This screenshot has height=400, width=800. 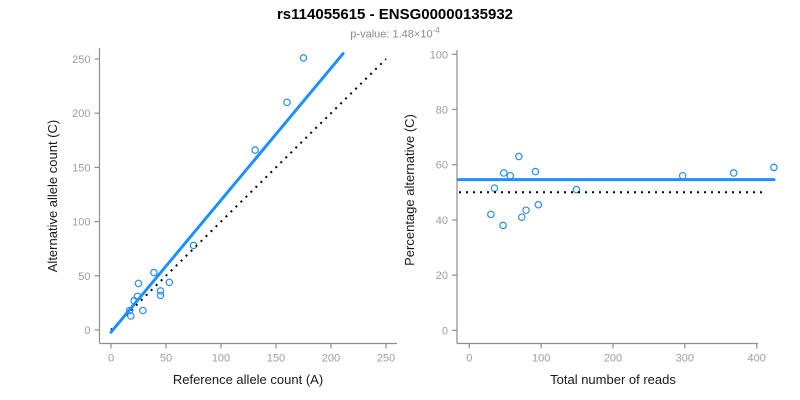 What do you see at coordinates (613, 379) in the screenshot?
I see `right-x-axis-title: Total number of reads` at bounding box center [613, 379].